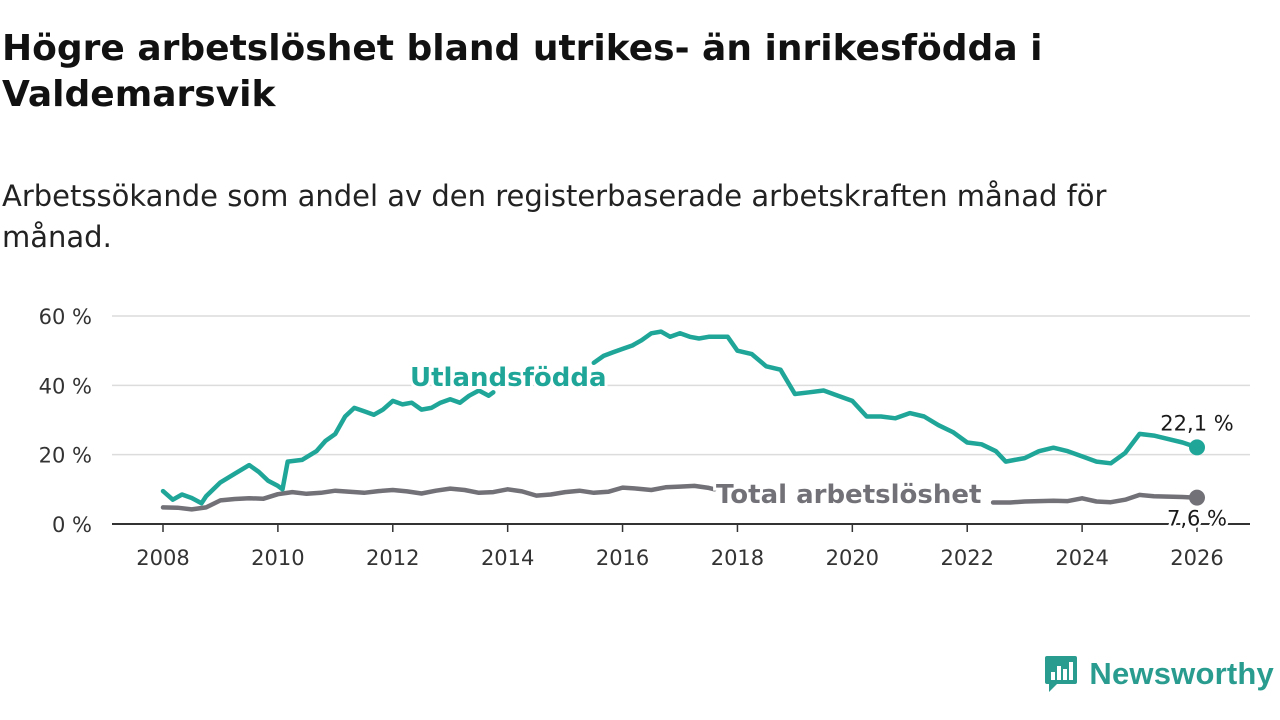 The height and width of the screenshot is (720, 1280). I want to click on y-tick-label: 40 %, so click(65, 386).